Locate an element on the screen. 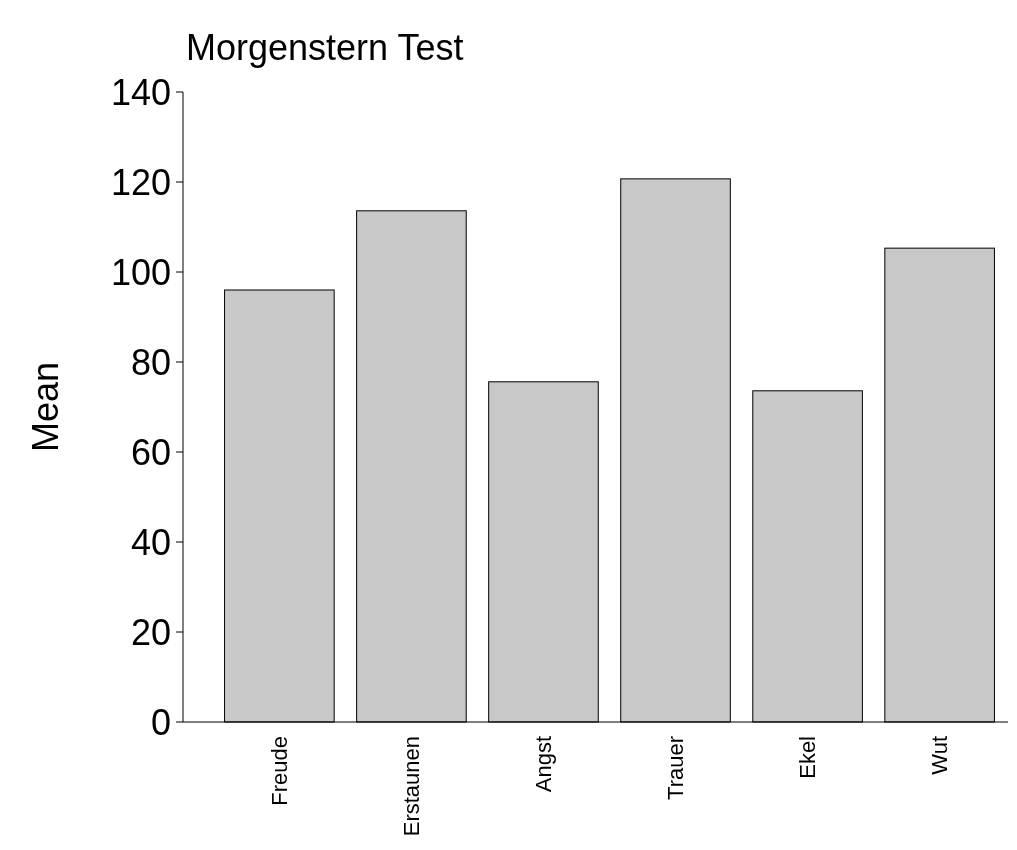 This screenshot has width=1017, height=850. chart-title: Morgenstern Test is located at coordinates (325, 47).